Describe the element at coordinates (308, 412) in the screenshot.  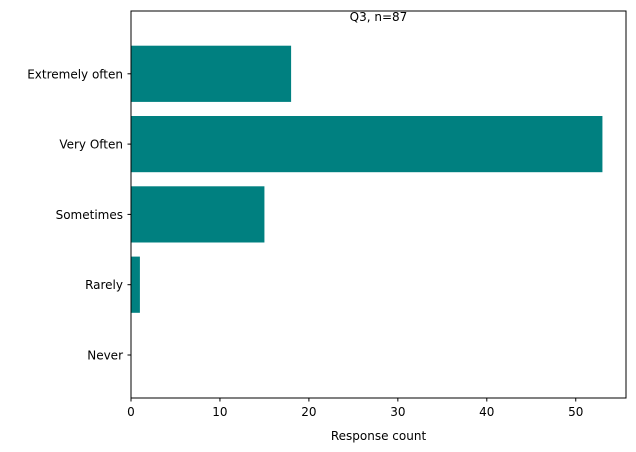
I see `x-tick-label: 20` at that location.